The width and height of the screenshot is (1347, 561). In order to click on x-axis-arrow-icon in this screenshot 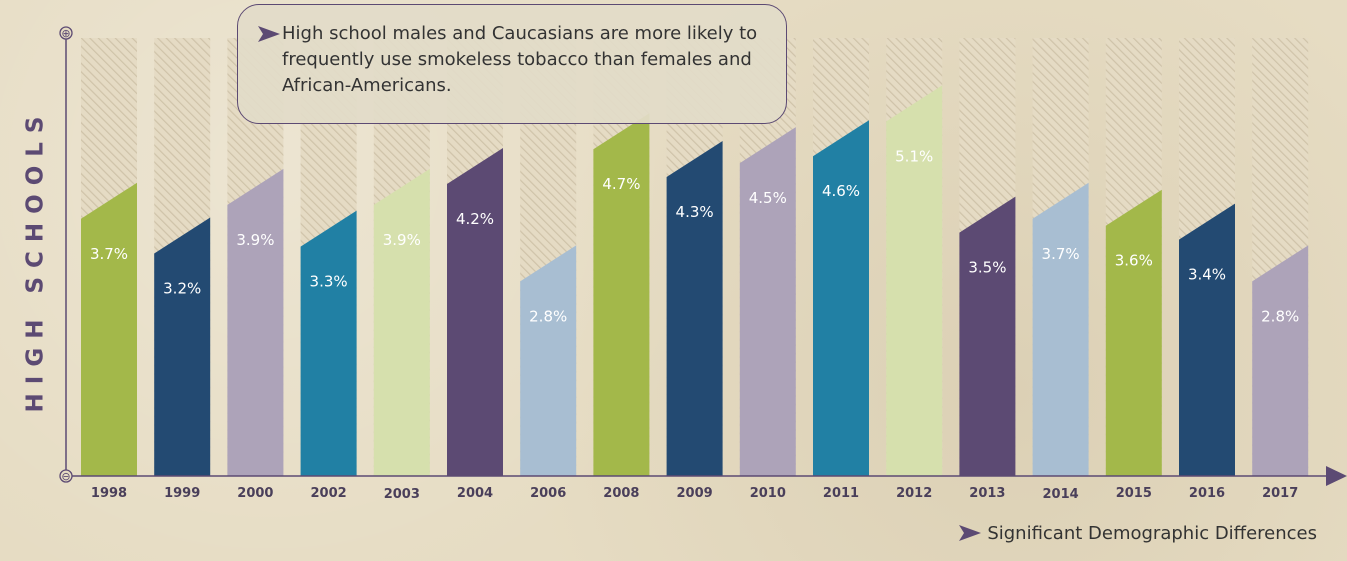, I will do `click(1336, 476)`.